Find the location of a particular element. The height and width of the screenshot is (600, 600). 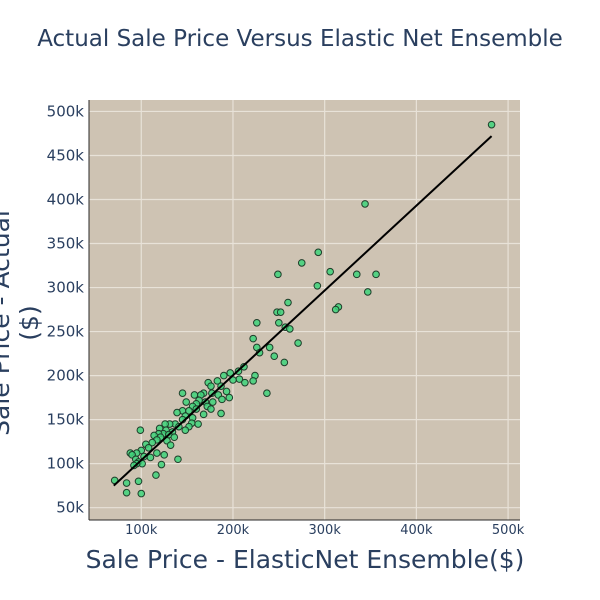

y-tick-label: 400k is located at coordinates (66, 199).